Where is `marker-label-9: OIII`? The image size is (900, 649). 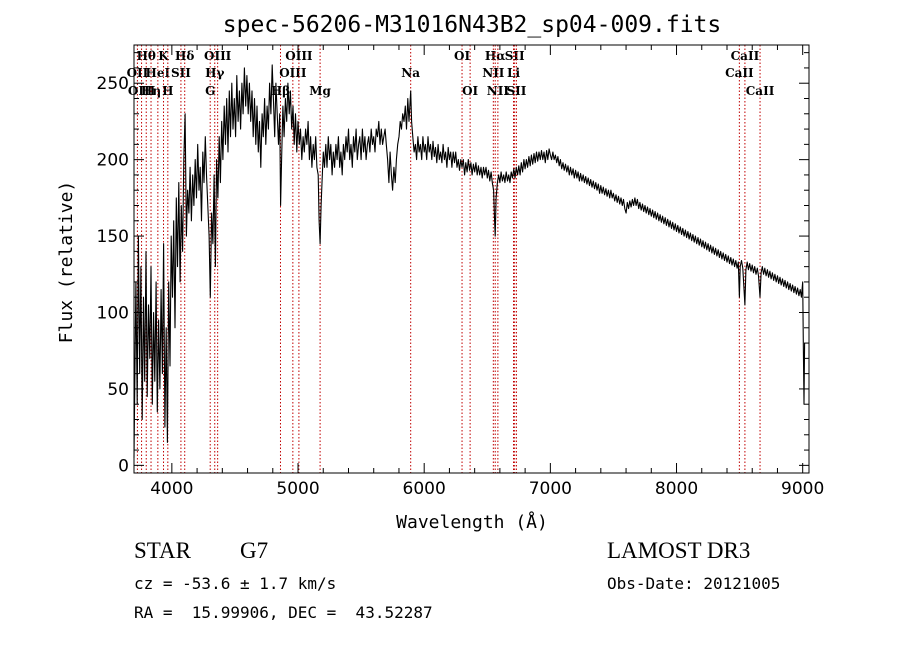
marker-label-9: OIII is located at coordinates (218, 56).